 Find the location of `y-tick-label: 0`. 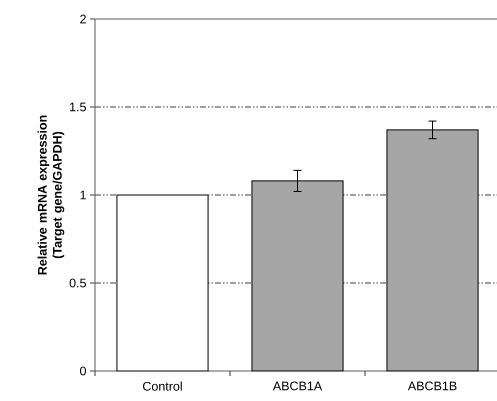

y-tick-label: 0 is located at coordinates (83, 371).